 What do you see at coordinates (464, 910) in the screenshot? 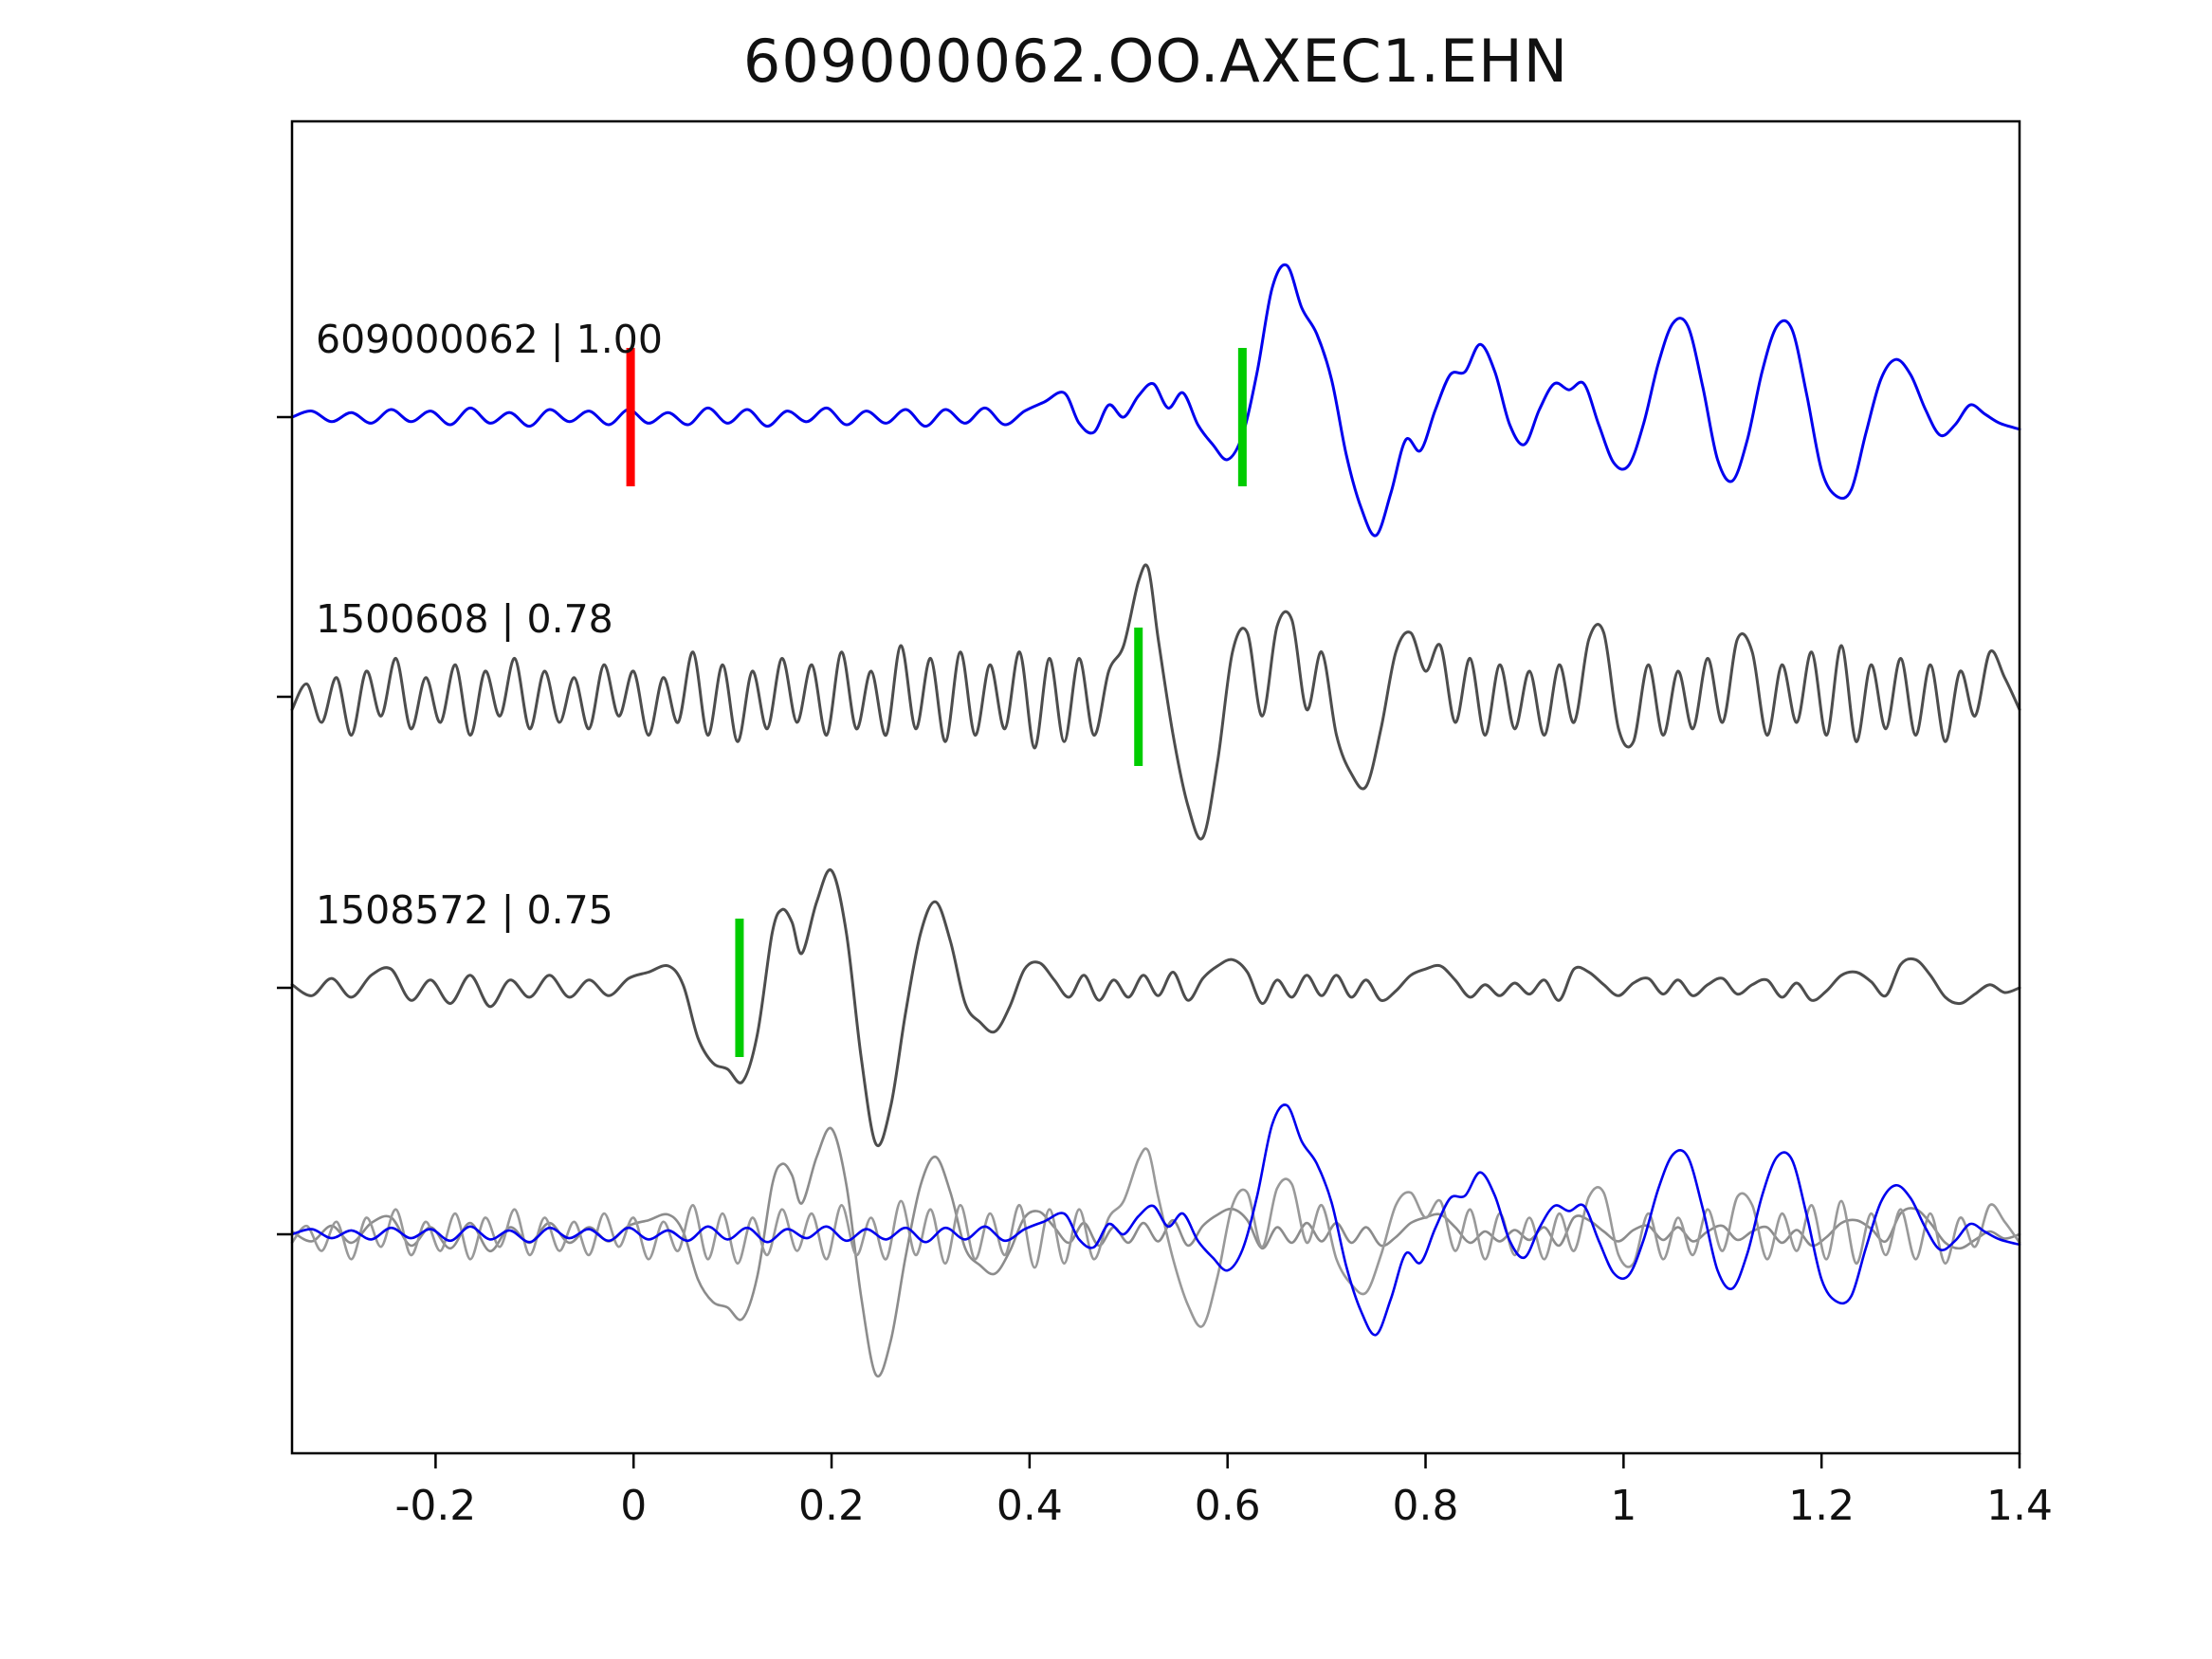
I see `trace-label-1508572: 1508572 | 0.75` at bounding box center [464, 910].